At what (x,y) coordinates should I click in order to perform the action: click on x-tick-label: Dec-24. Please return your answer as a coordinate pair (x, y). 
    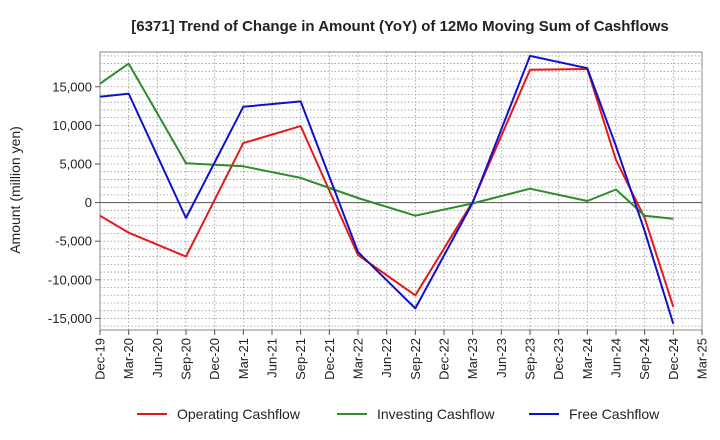
    Looking at the image, I should click on (673, 359).